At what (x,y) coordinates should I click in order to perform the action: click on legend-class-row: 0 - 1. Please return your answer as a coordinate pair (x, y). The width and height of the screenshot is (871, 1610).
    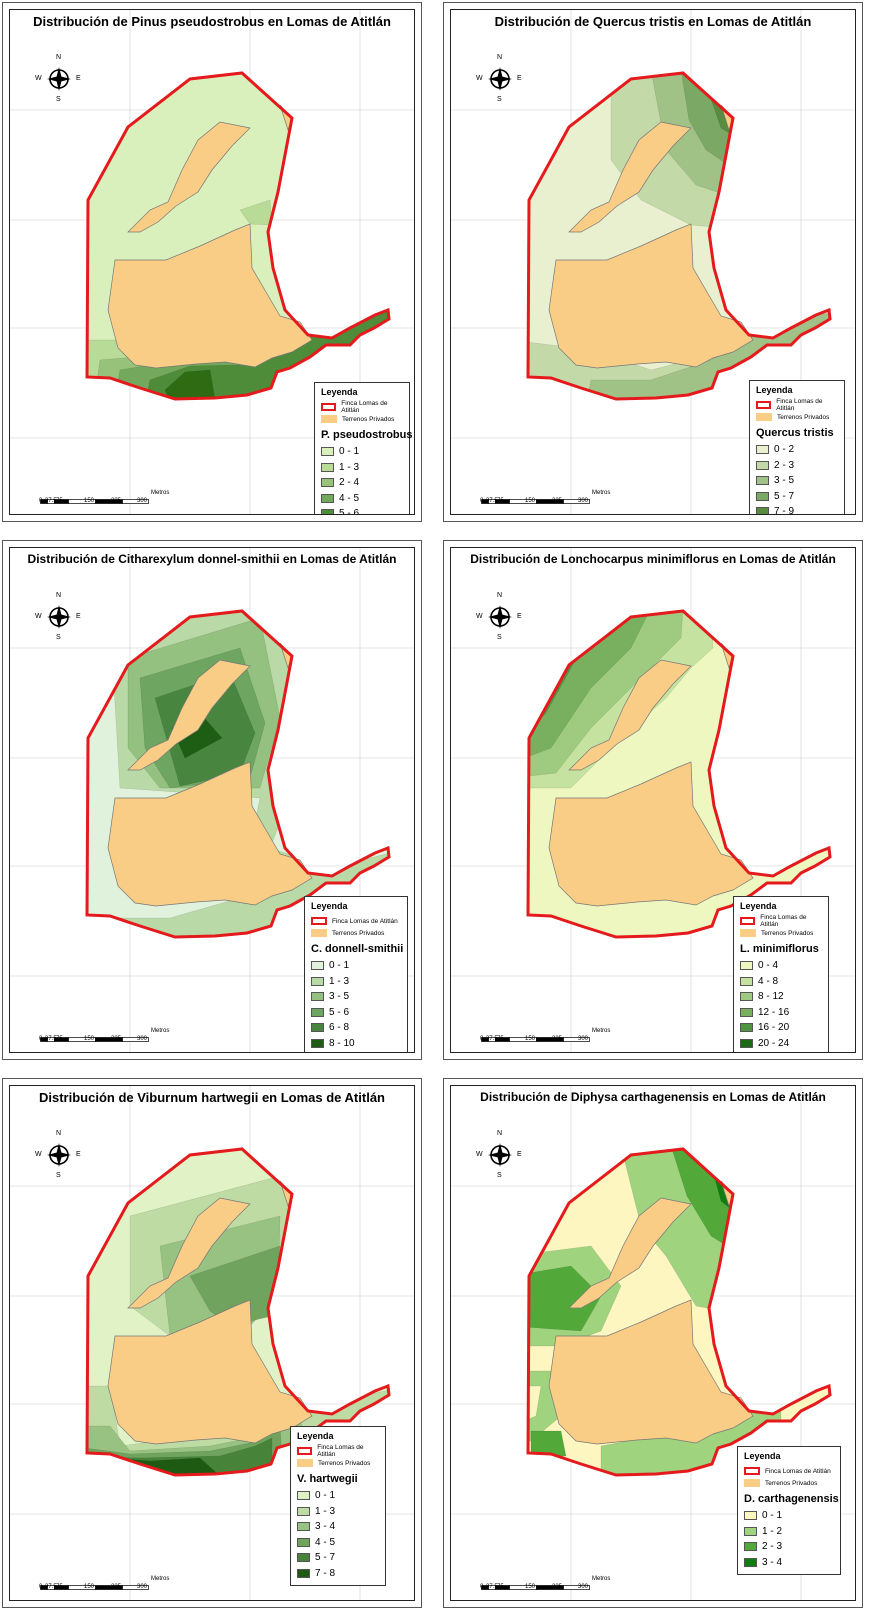
    Looking at the image, I should click on (338, 1496).